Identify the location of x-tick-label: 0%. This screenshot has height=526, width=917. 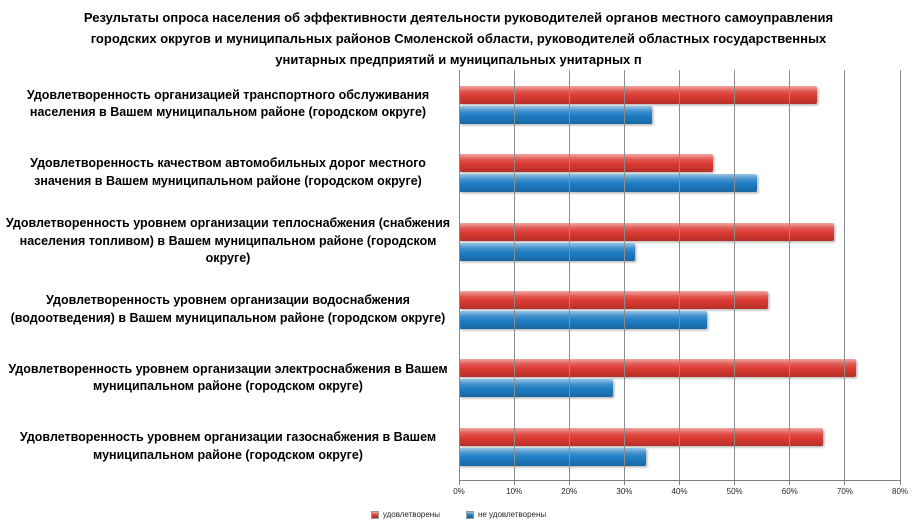
(459, 491).